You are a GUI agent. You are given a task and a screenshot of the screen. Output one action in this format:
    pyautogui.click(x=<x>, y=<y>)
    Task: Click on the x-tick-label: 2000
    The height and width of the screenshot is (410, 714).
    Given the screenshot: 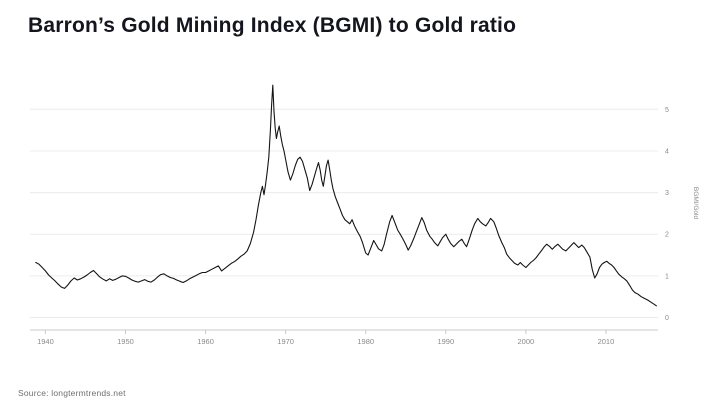 What is the action you would take?
    pyautogui.click(x=526, y=341)
    